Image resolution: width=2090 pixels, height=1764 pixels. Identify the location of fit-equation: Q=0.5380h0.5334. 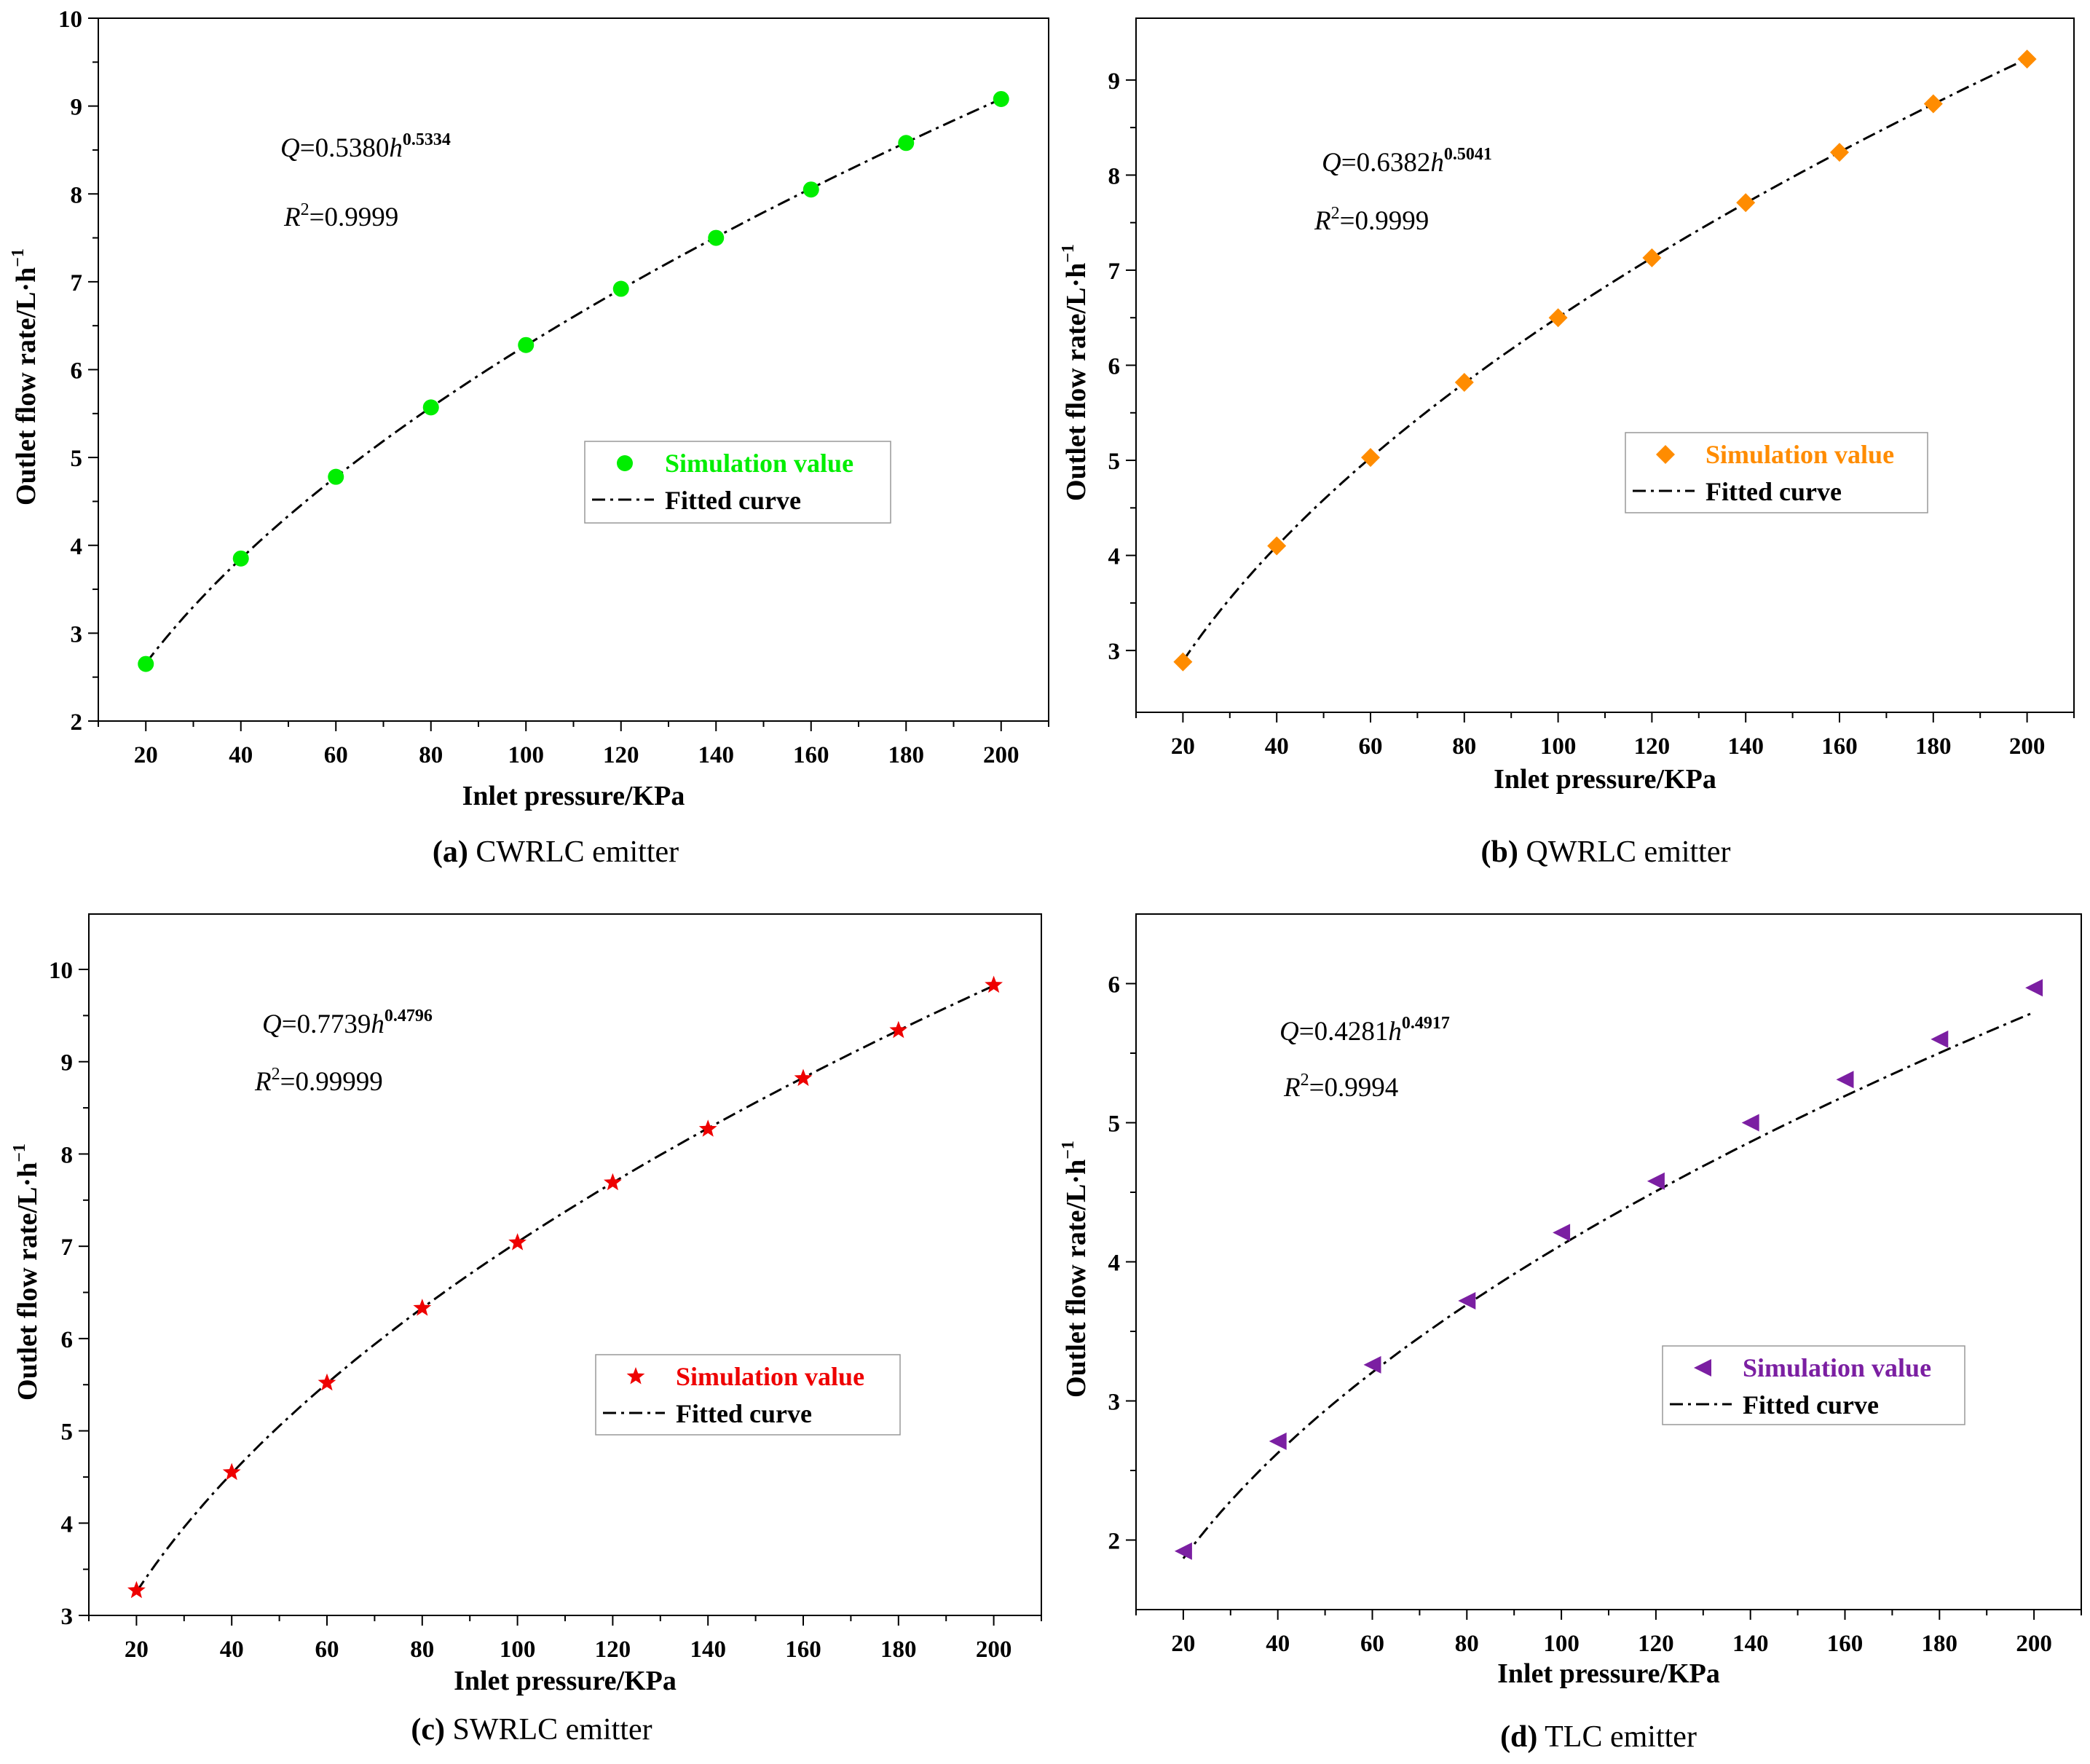
(365, 146).